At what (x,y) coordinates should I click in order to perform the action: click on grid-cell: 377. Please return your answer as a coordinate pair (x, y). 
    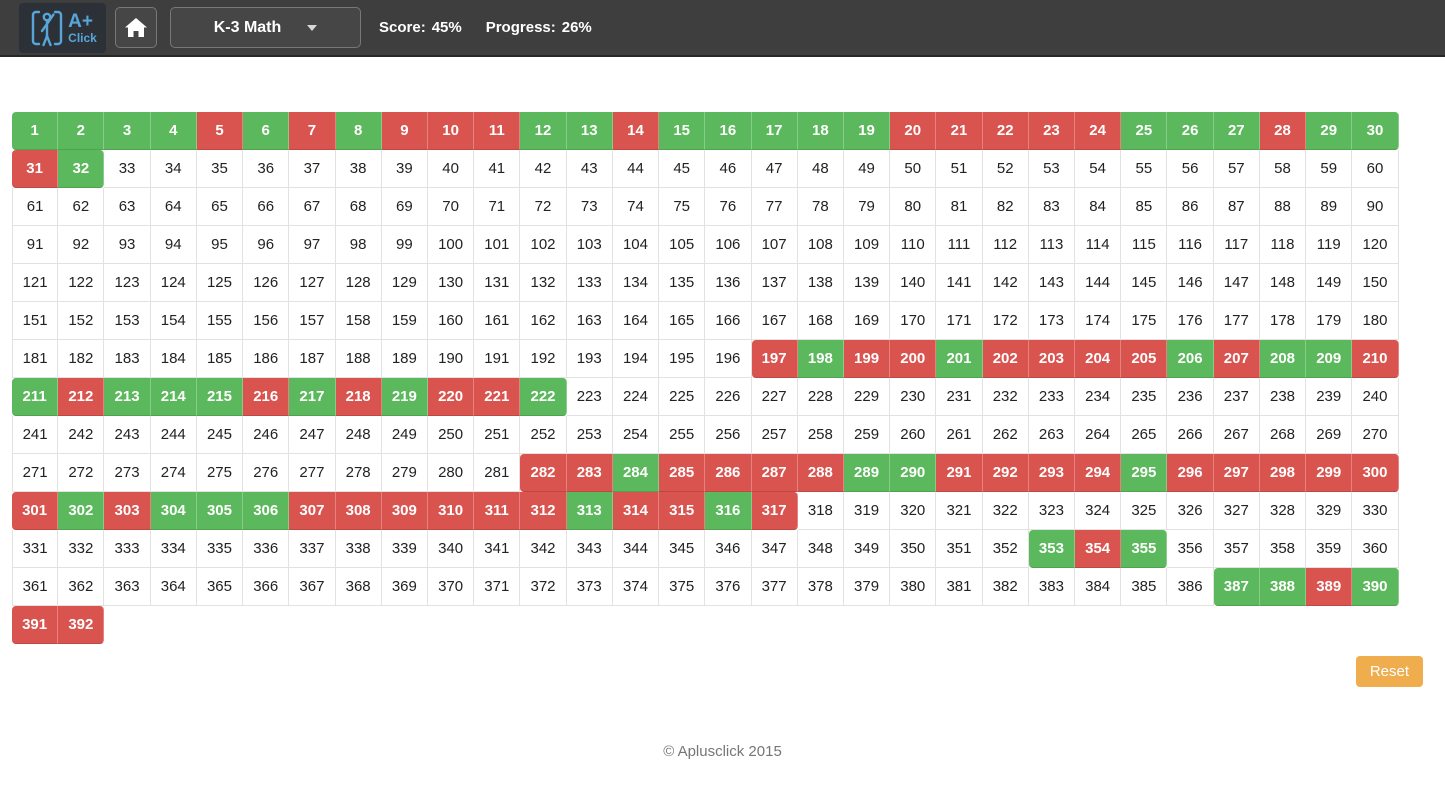
    Looking at the image, I should click on (774, 587).